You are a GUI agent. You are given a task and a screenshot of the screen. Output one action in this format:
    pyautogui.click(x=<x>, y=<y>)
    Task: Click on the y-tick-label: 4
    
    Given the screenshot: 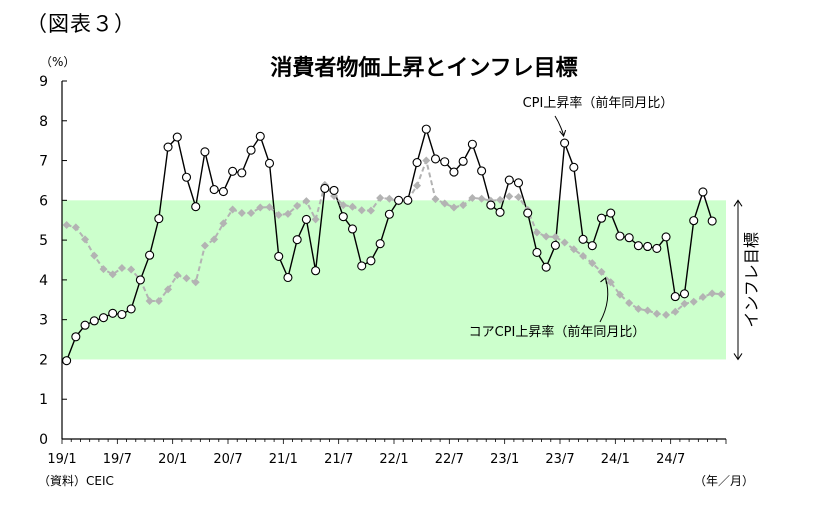 What is the action you would take?
    pyautogui.click(x=43, y=281)
    